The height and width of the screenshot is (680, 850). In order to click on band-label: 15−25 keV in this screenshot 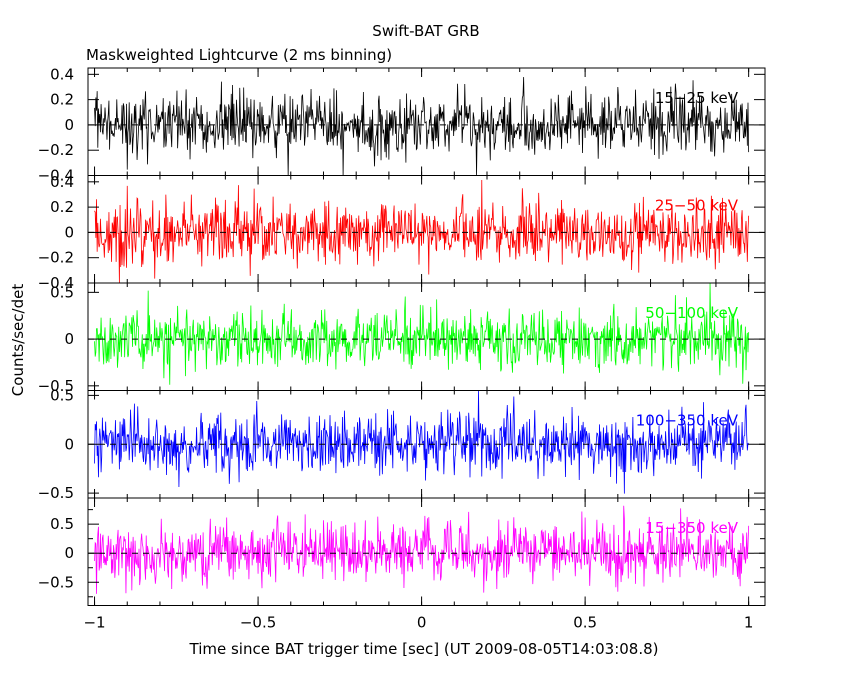, I will do `click(697, 98)`.